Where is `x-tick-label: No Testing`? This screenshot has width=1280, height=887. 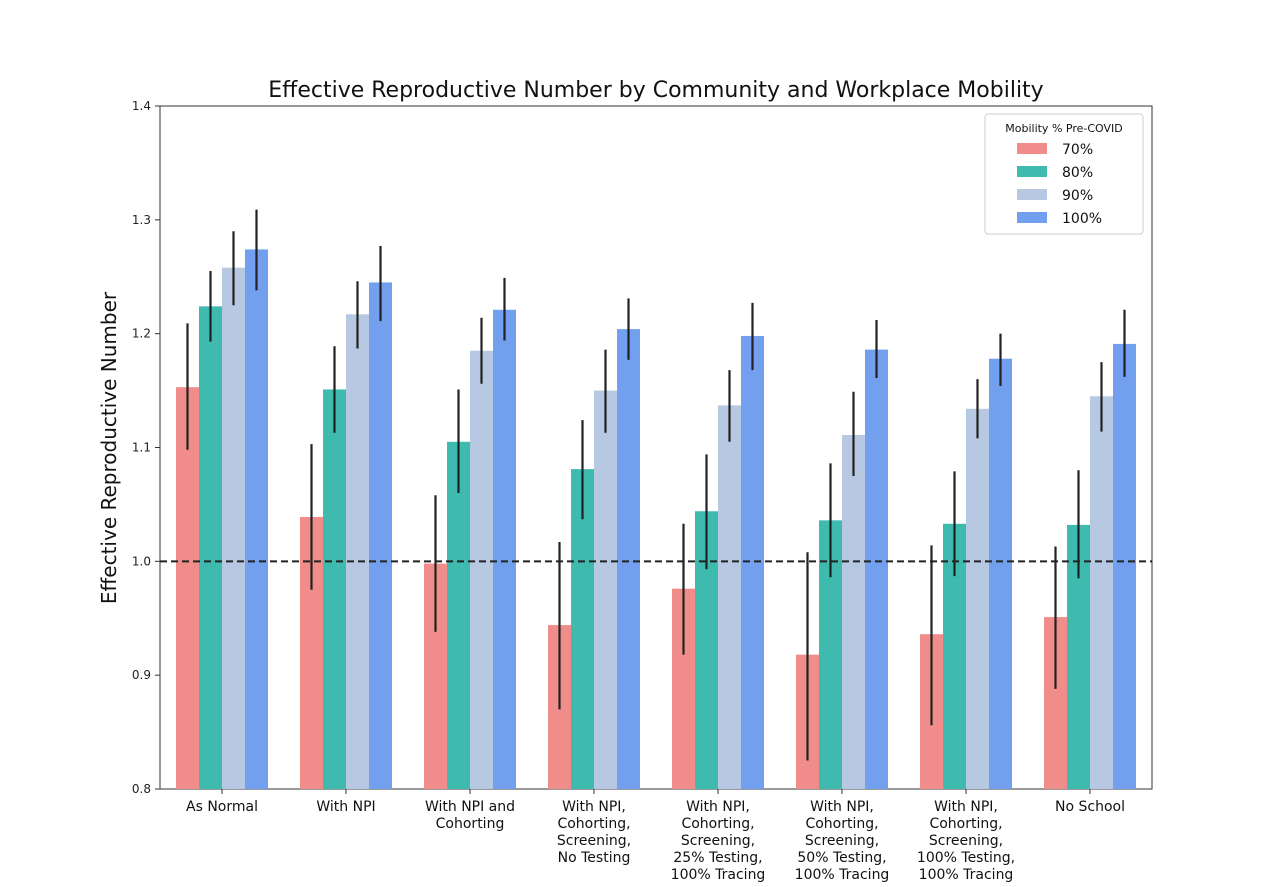
x-tick-label: No Testing is located at coordinates (594, 858).